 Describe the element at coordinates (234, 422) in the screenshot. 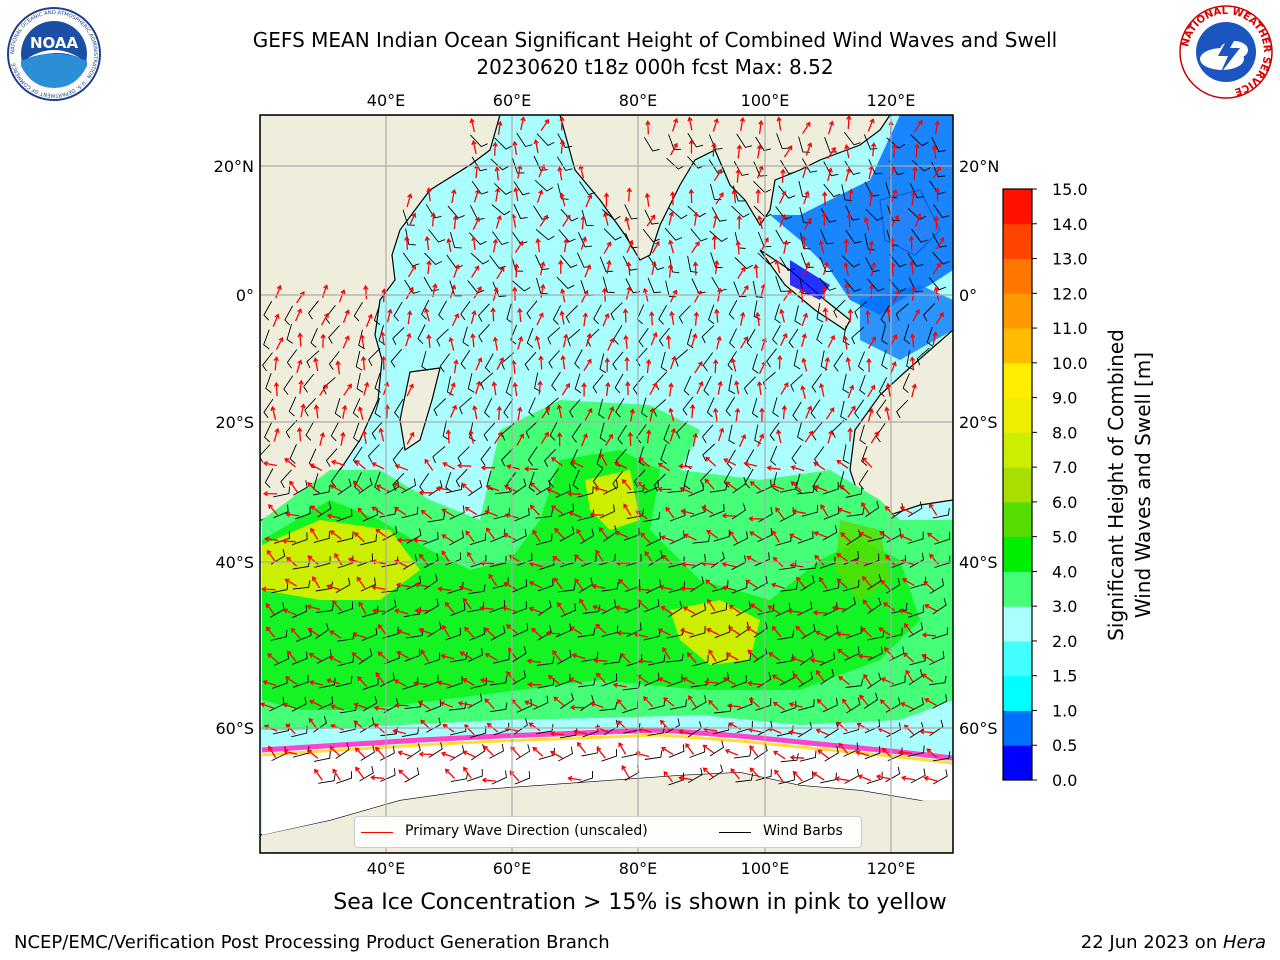

I see `lat-left-label: 20°S` at that location.